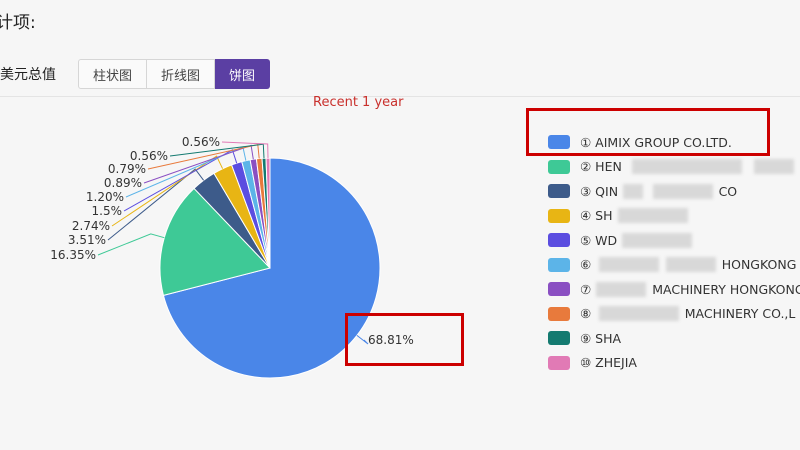 This screenshot has width=800, height=450. Describe the element at coordinates (105, 197) in the screenshot. I see `pie-slice-label-6: 1.20%` at that location.